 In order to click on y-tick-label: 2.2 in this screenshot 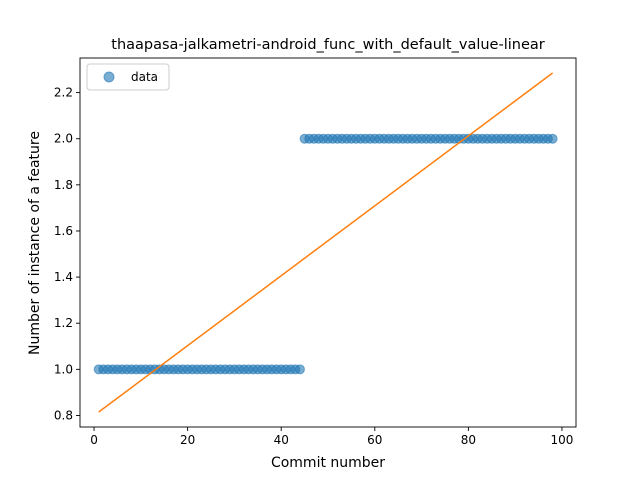, I will do `click(63, 93)`.